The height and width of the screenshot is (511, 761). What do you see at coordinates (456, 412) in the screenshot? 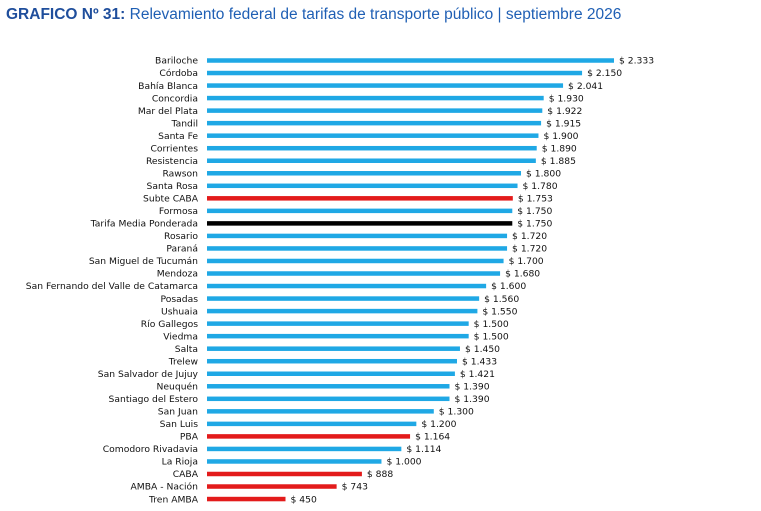
I see `value-label-san-juan: $ 1.300` at bounding box center [456, 412].